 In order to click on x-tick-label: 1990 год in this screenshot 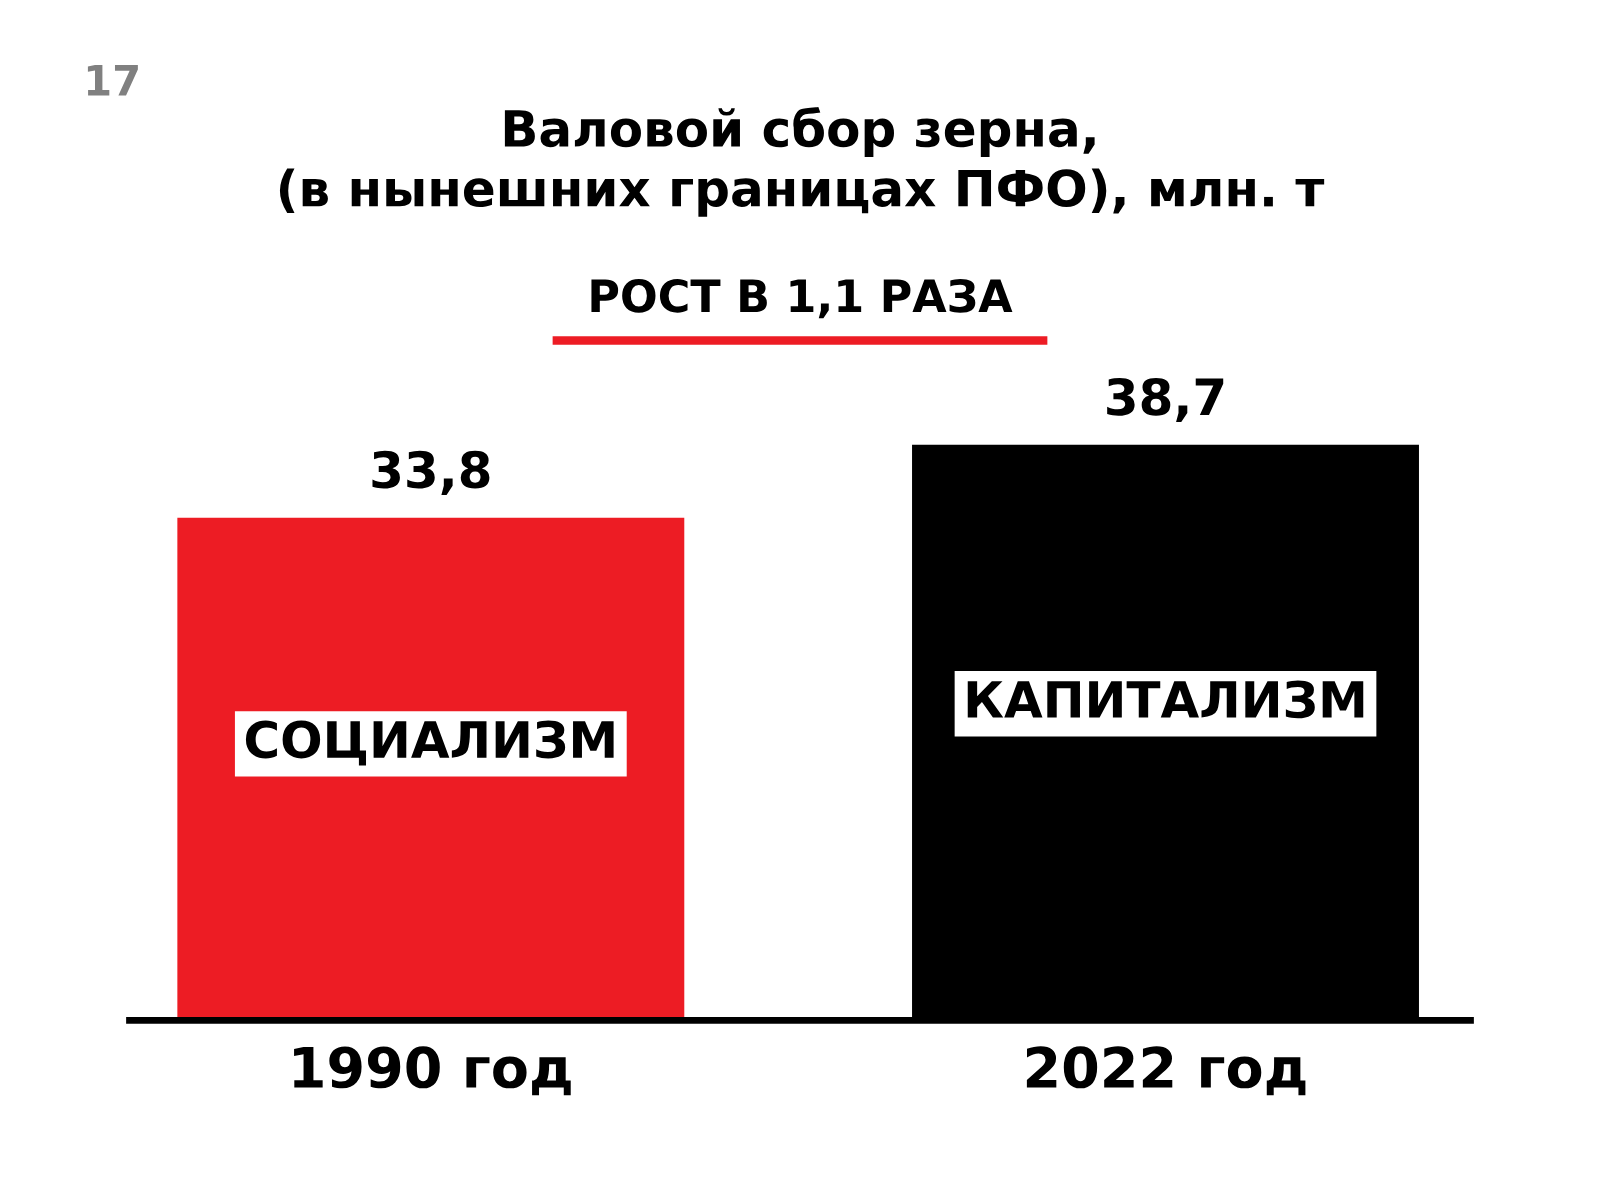, I will do `click(432, 1071)`.